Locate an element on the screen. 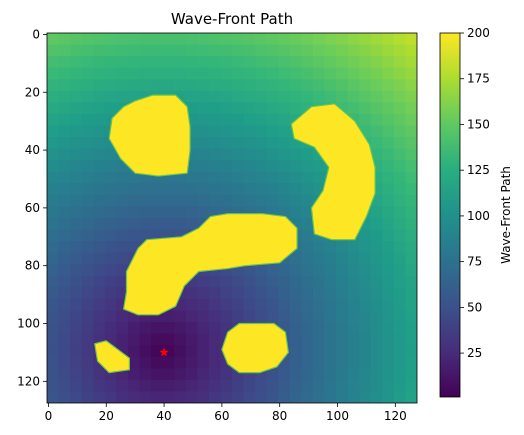 The height and width of the screenshot is (435, 524). colorbar-label: Wave-Front Path is located at coordinates (506, 215).